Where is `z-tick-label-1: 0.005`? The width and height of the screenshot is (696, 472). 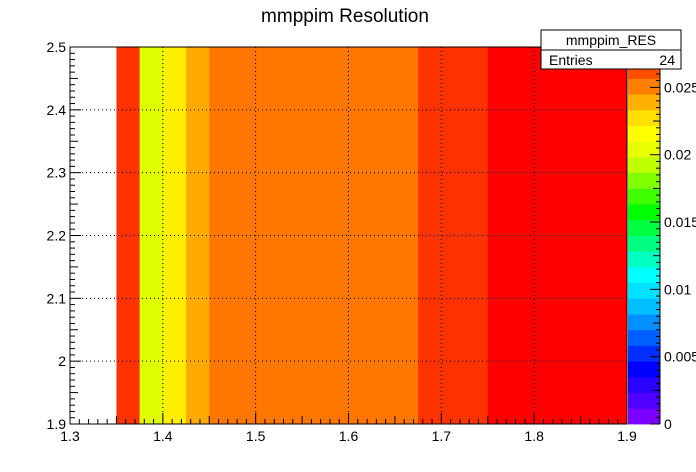
z-tick-label-1: 0.005 is located at coordinates (680, 357).